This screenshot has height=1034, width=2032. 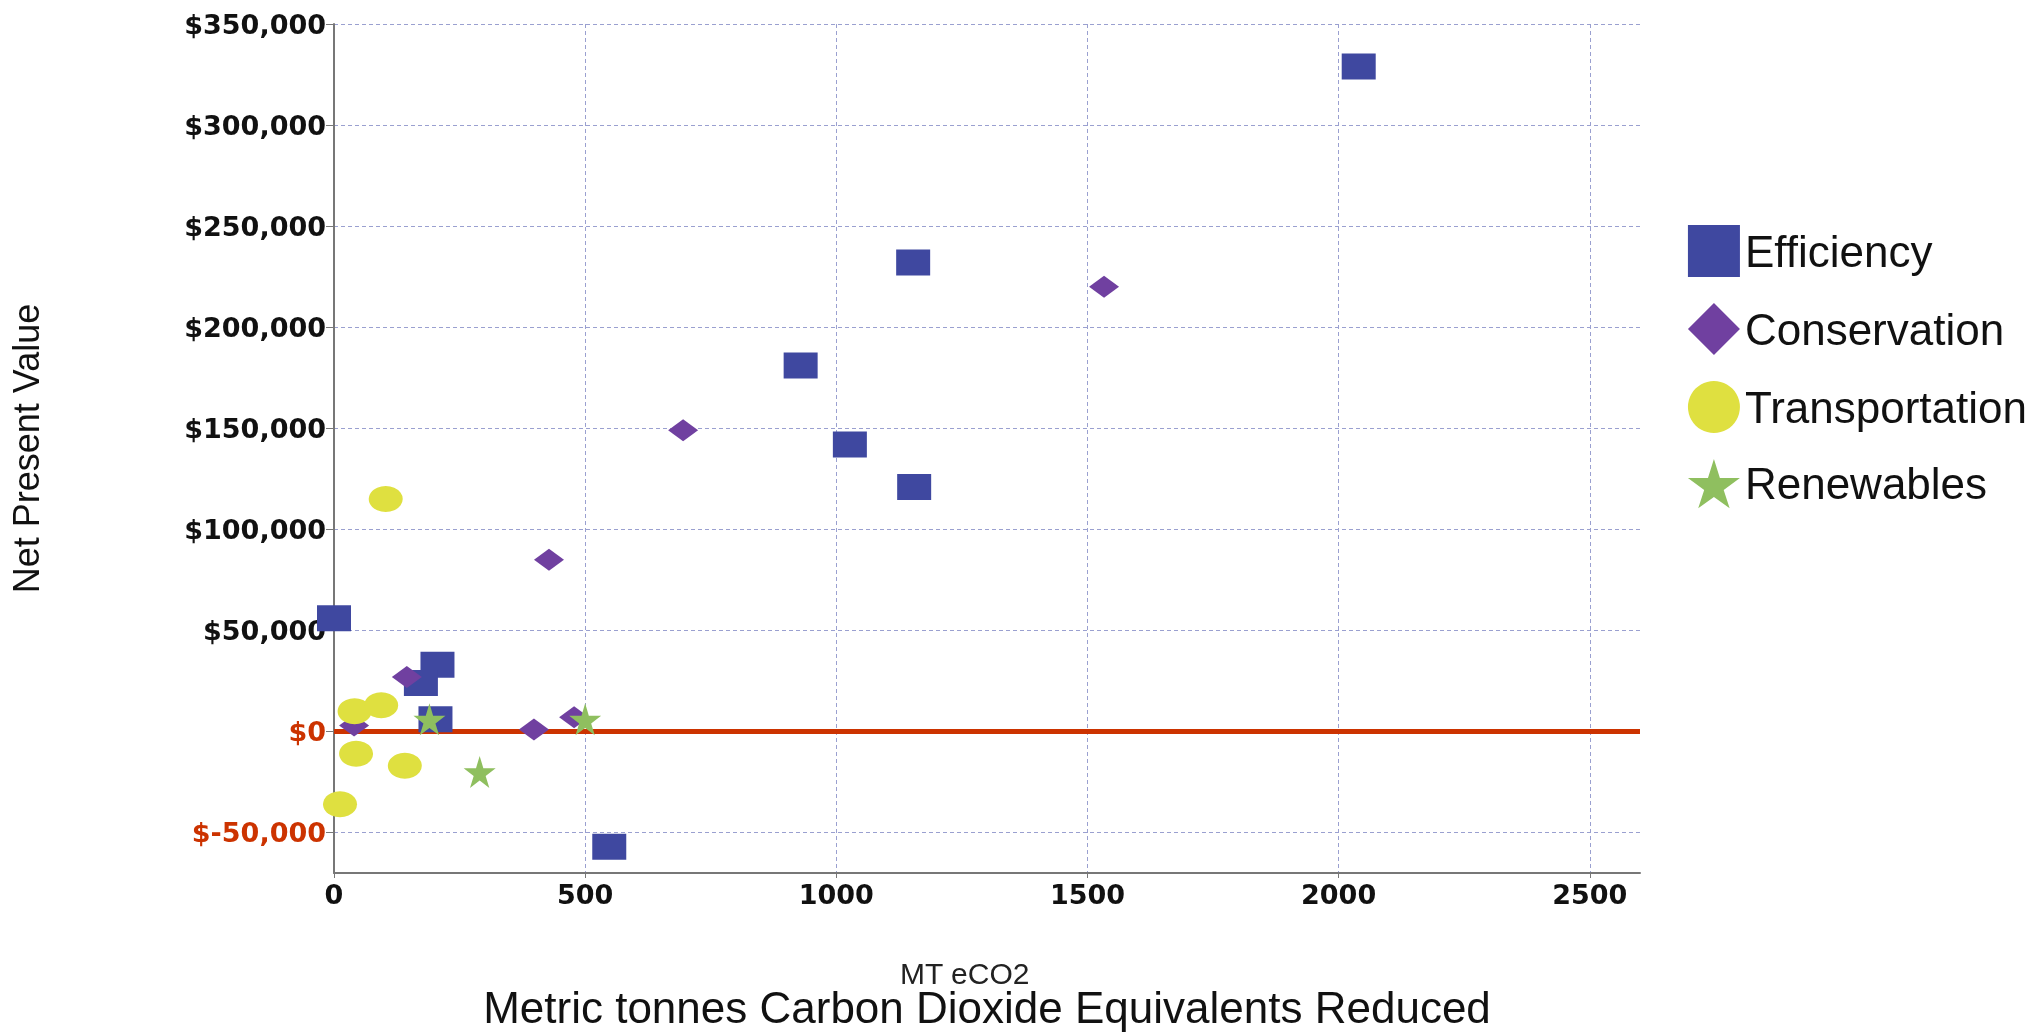 What do you see at coordinates (1590, 894) in the screenshot?
I see `x-tick-label: 2500` at bounding box center [1590, 894].